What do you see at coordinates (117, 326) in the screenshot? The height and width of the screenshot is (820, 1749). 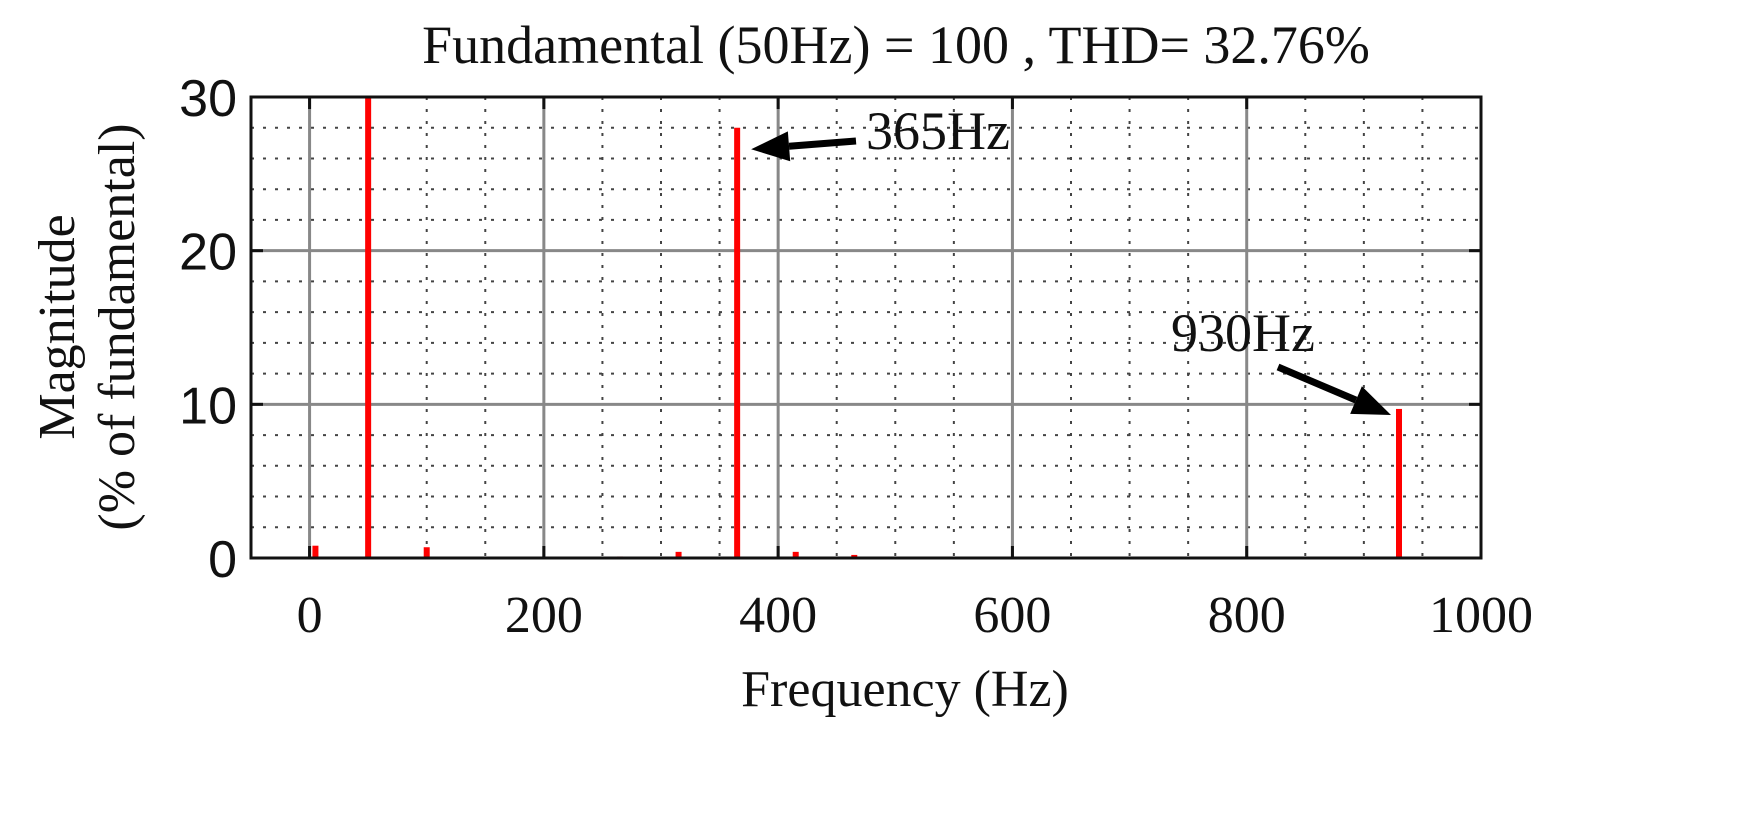 I see `y-axis-label-line2: (% of fundamental)` at bounding box center [117, 326].